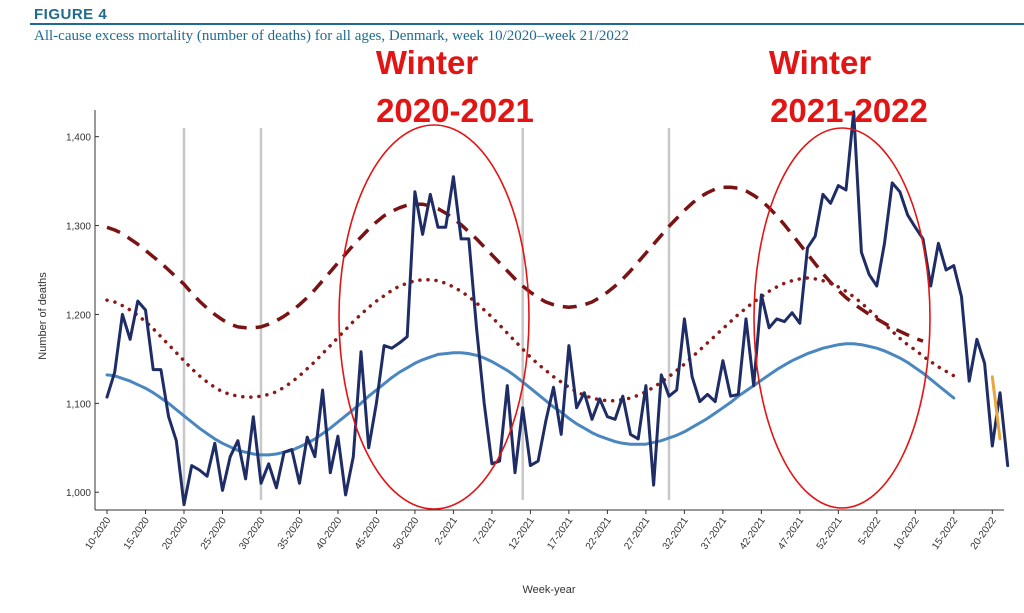 The image size is (1024, 613). I want to click on x-tick-label: 20-2022, so click(984, 533).